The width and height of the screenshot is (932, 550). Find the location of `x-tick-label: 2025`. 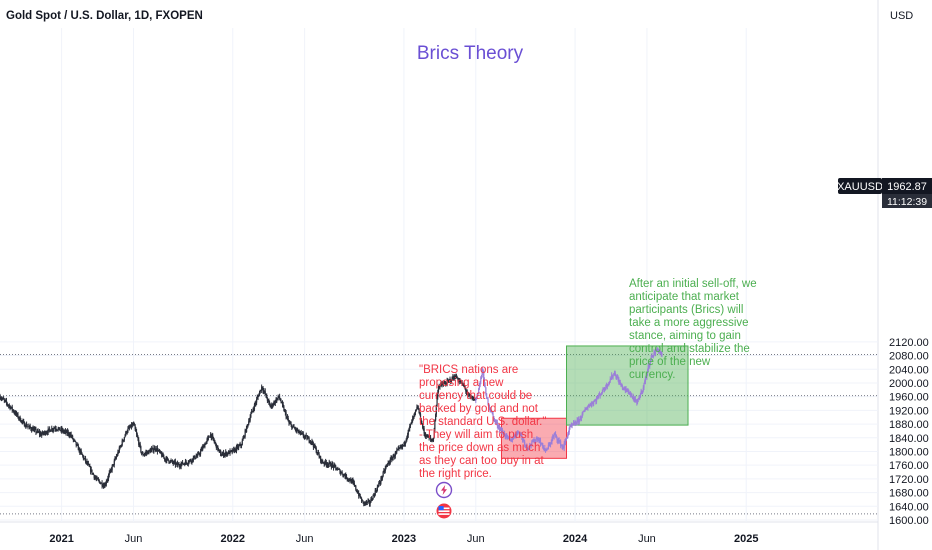

x-tick-label: 2025 is located at coordinates (746, 539).